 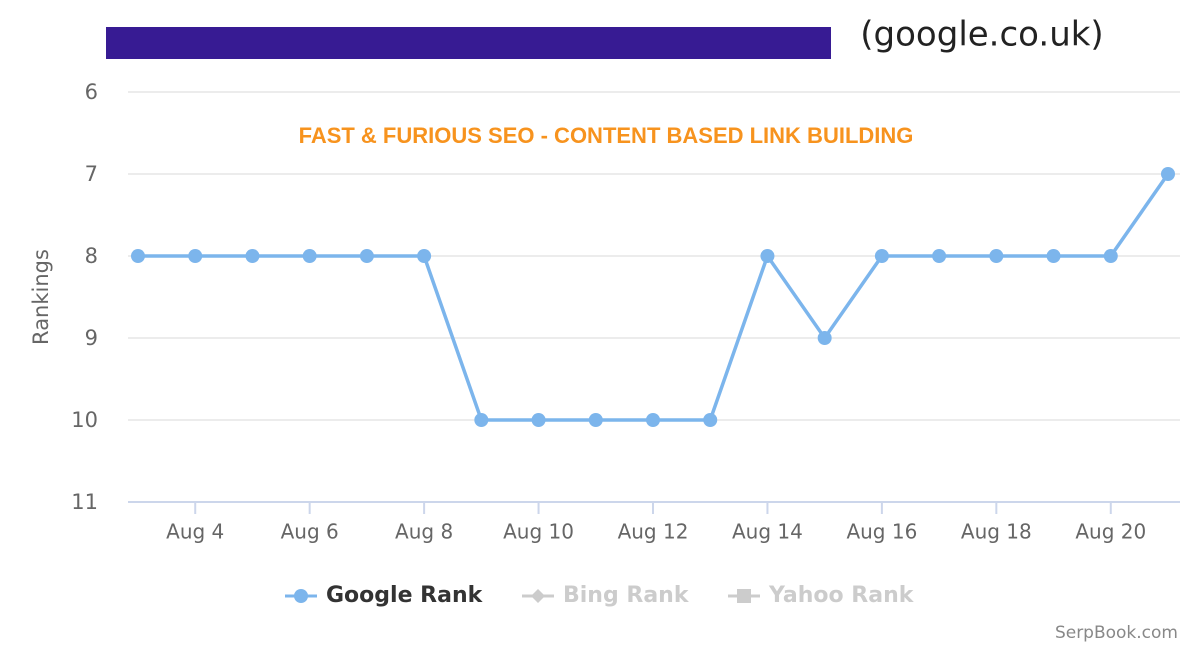 I want to click on y-axis-label: Rankings, so click(x=41, y=297).